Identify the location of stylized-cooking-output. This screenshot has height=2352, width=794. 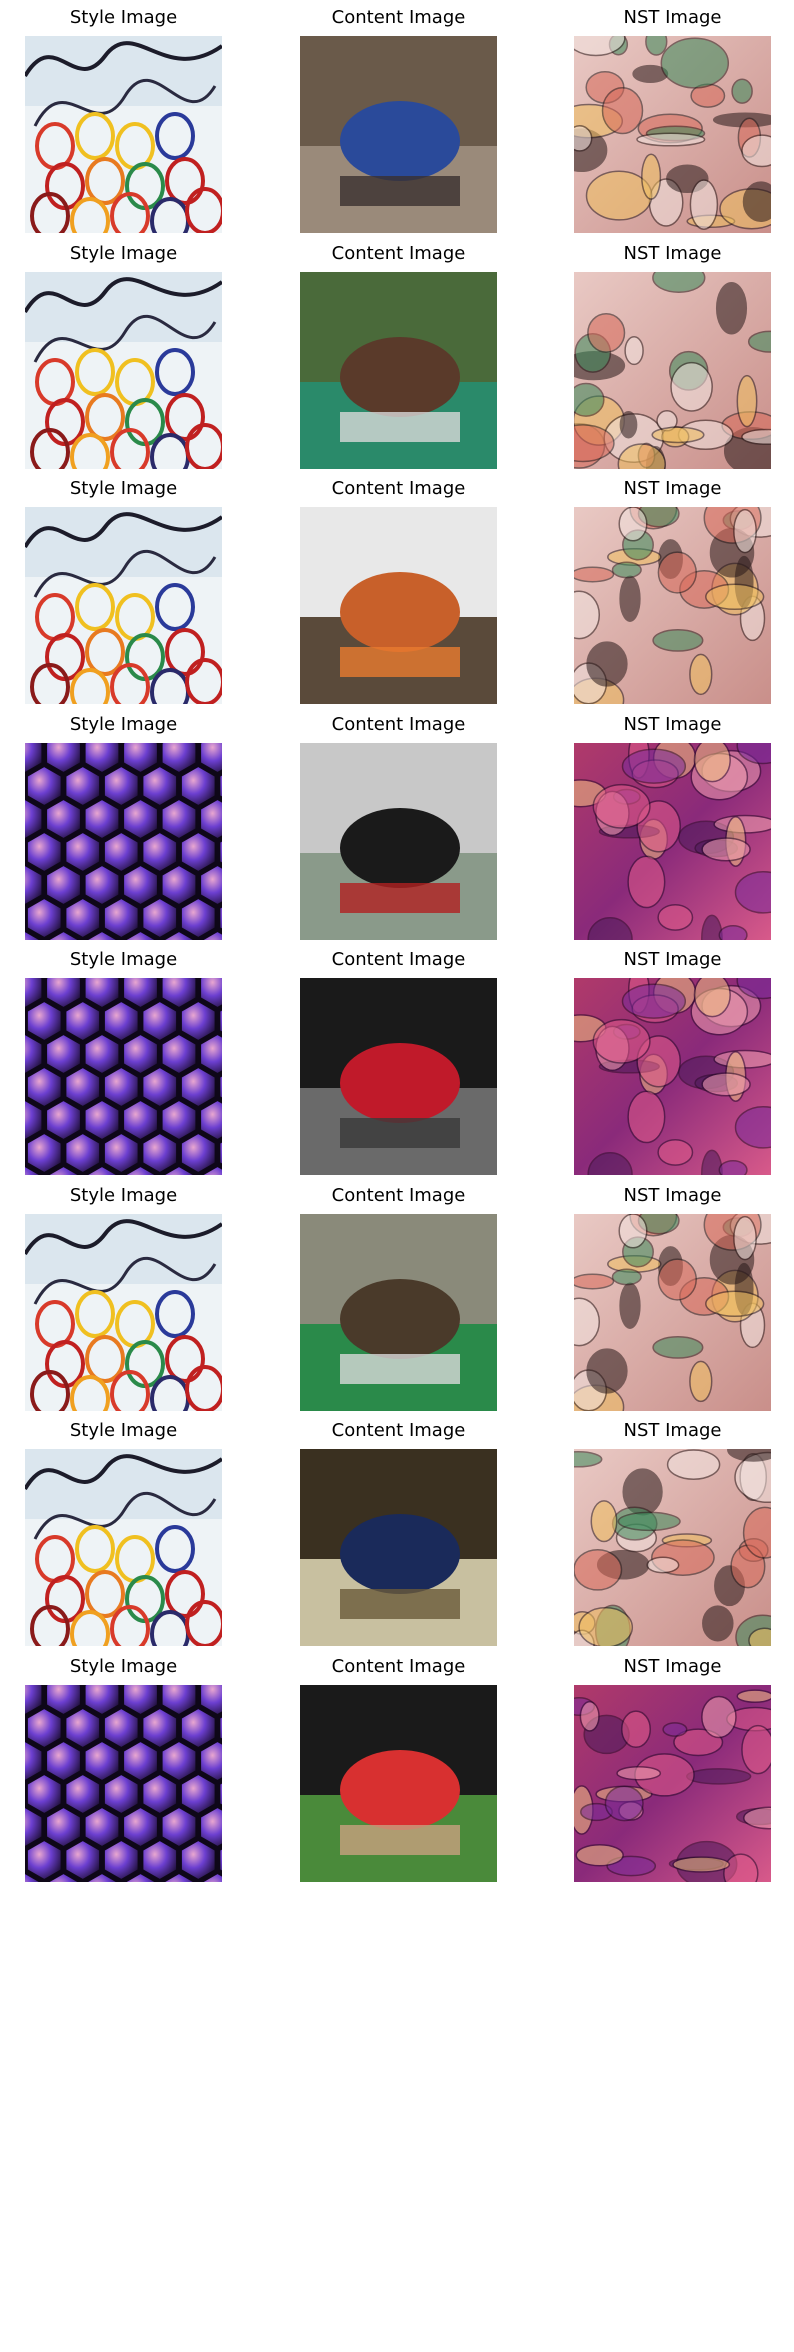
(672, 1783).